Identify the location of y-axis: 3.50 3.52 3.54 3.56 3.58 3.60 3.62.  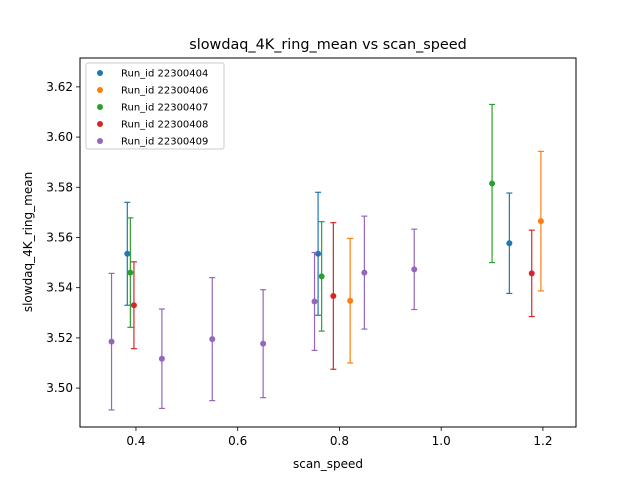
(63, 237).